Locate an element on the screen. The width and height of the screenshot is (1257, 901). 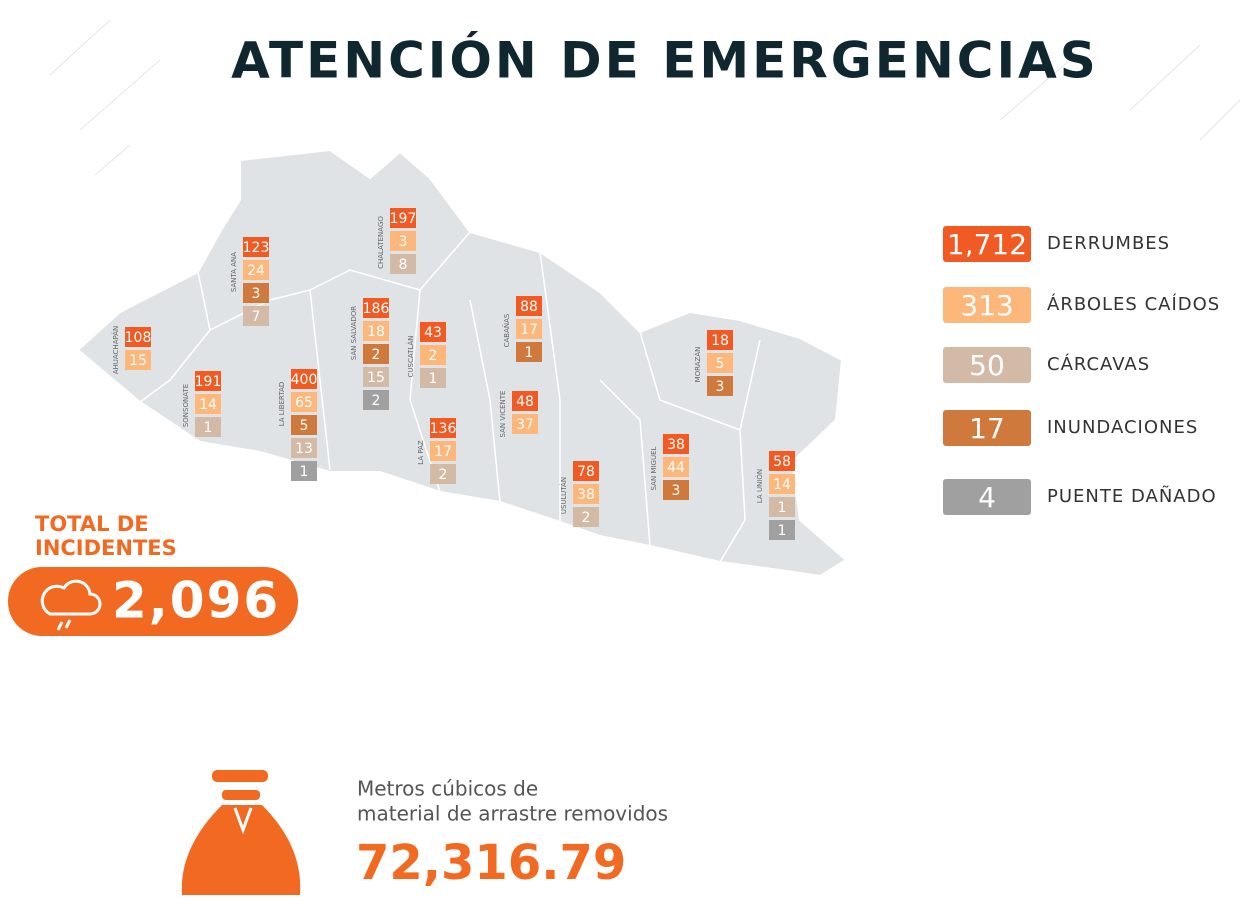
department-name: CUSCATLÁN is located at coordinates (410, 357).